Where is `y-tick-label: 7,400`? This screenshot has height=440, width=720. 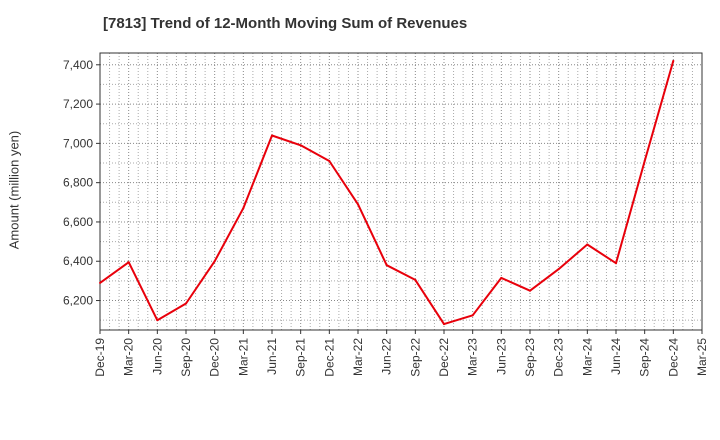 y-tick-label: 7,400 is located at coordinates (78, 65).